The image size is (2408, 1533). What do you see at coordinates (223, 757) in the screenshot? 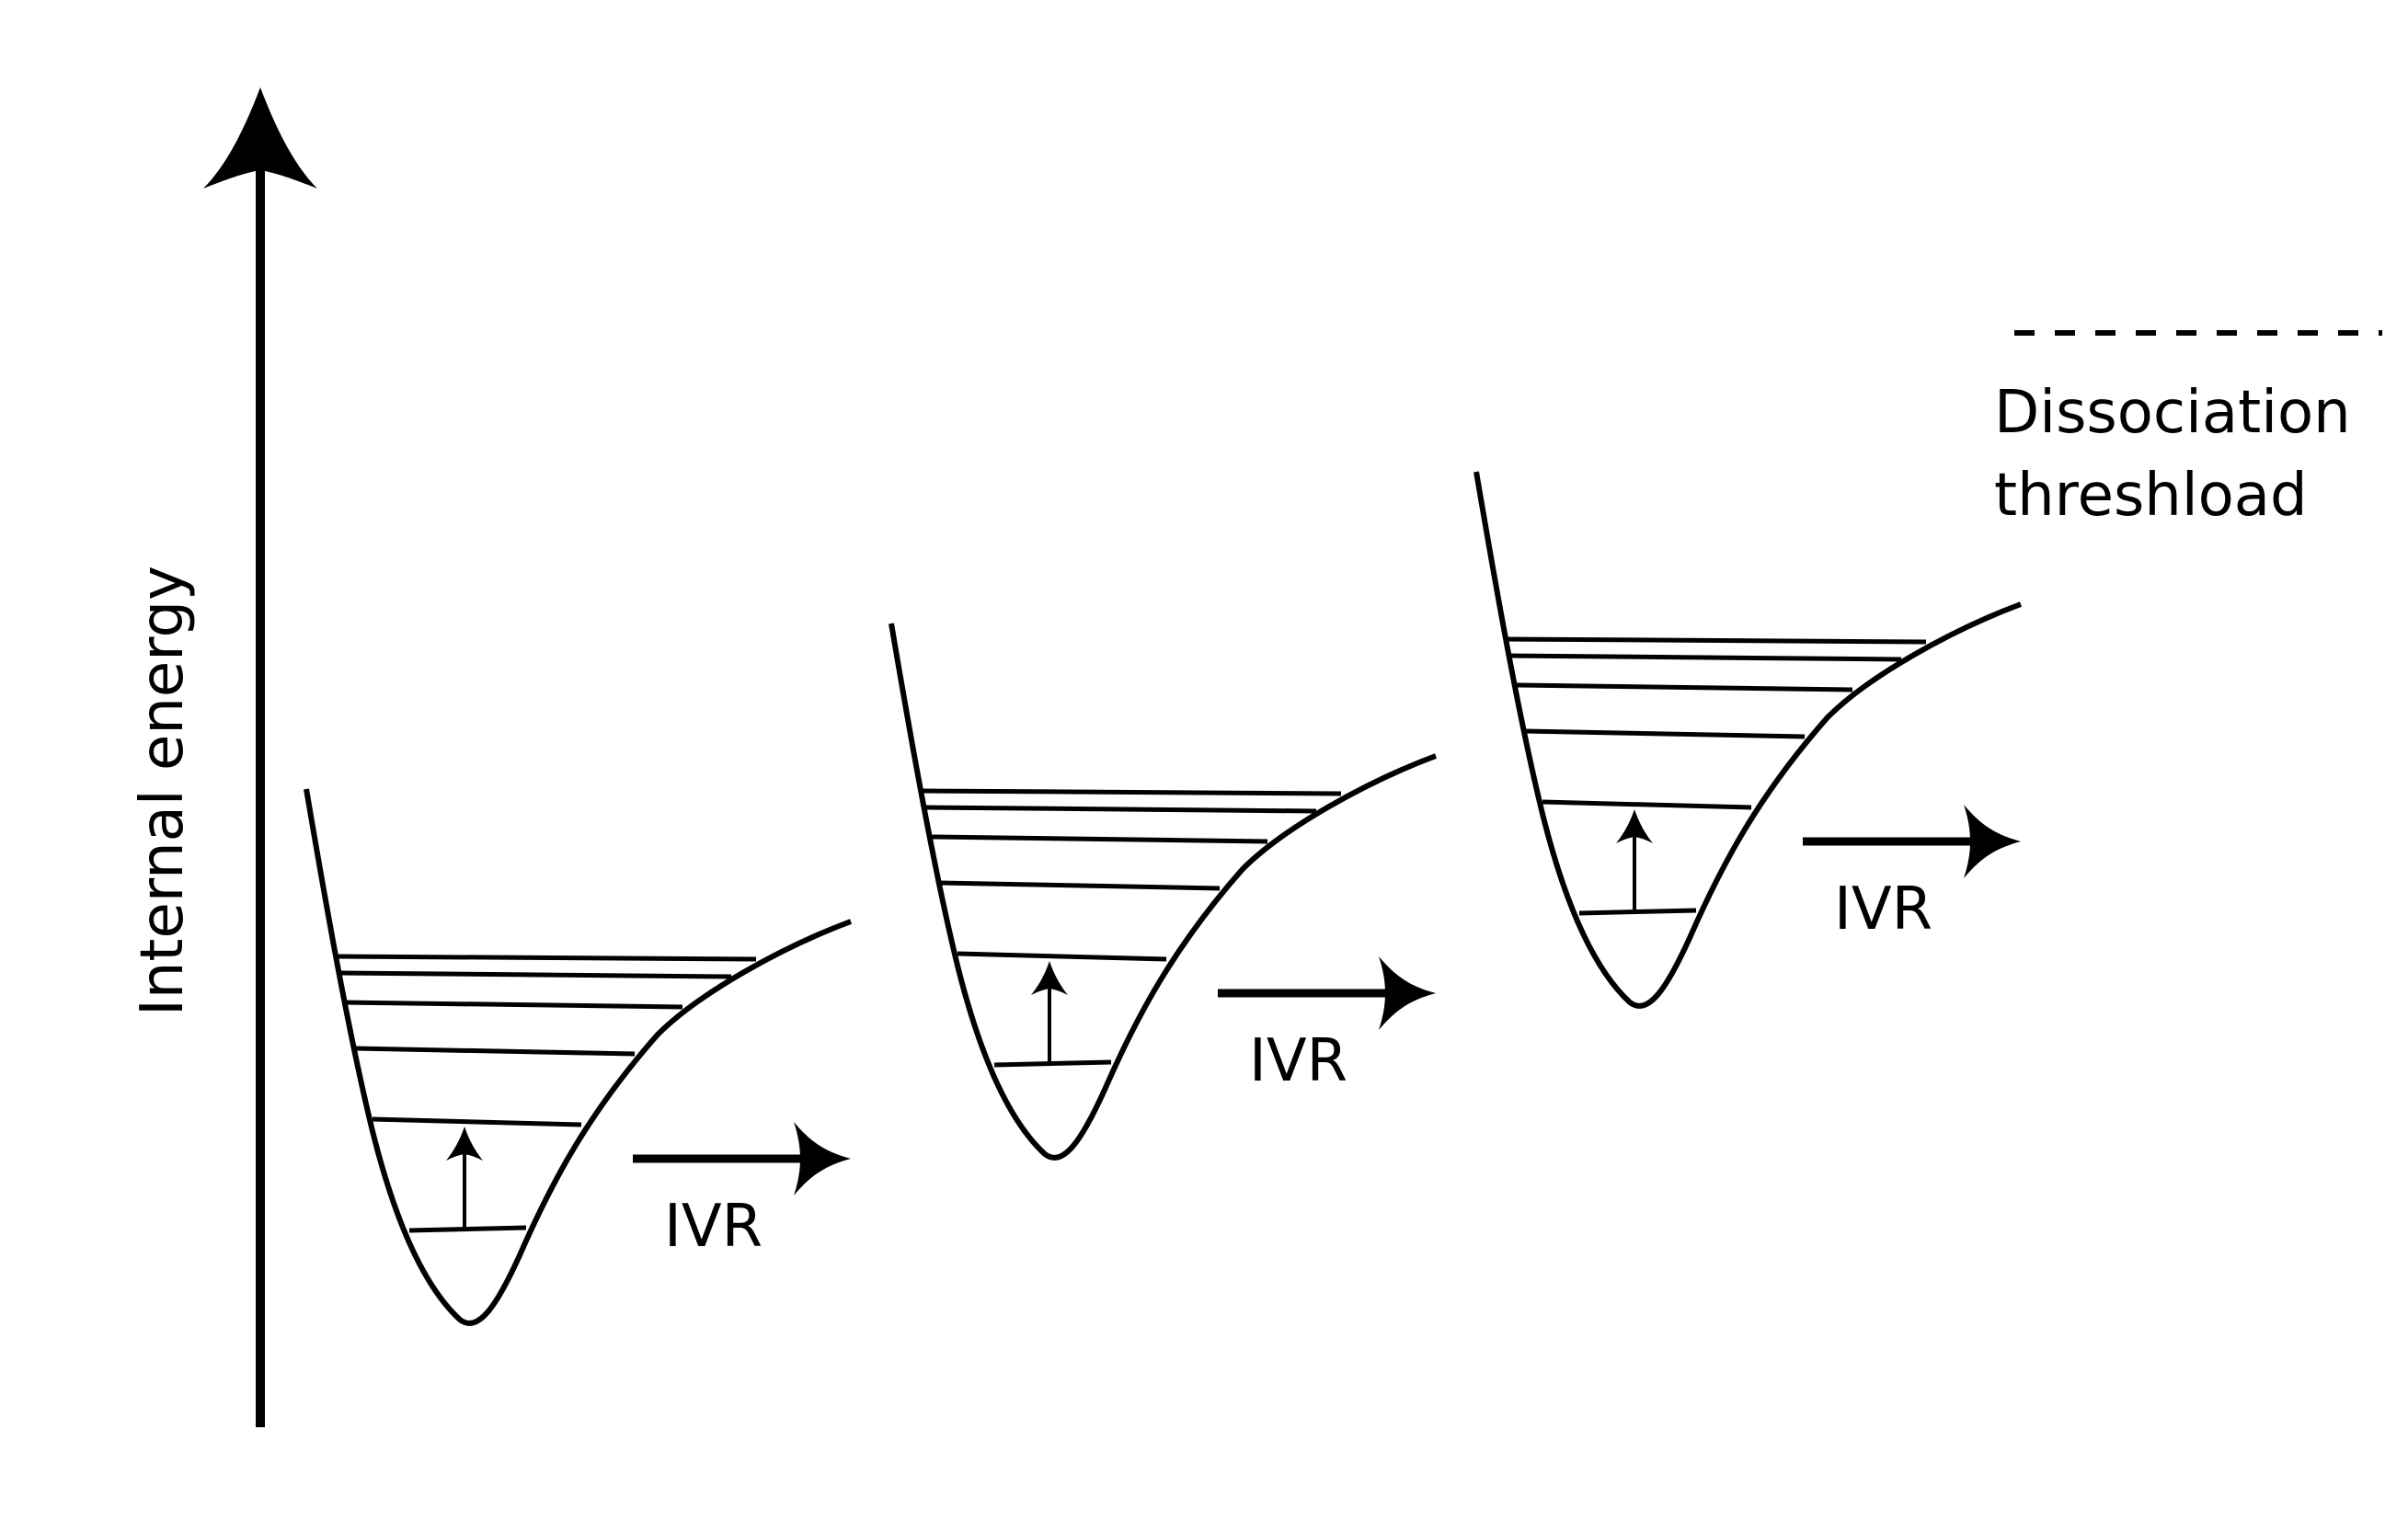
I see `y-axis: Internal energy` at bounding box center [223, 757].